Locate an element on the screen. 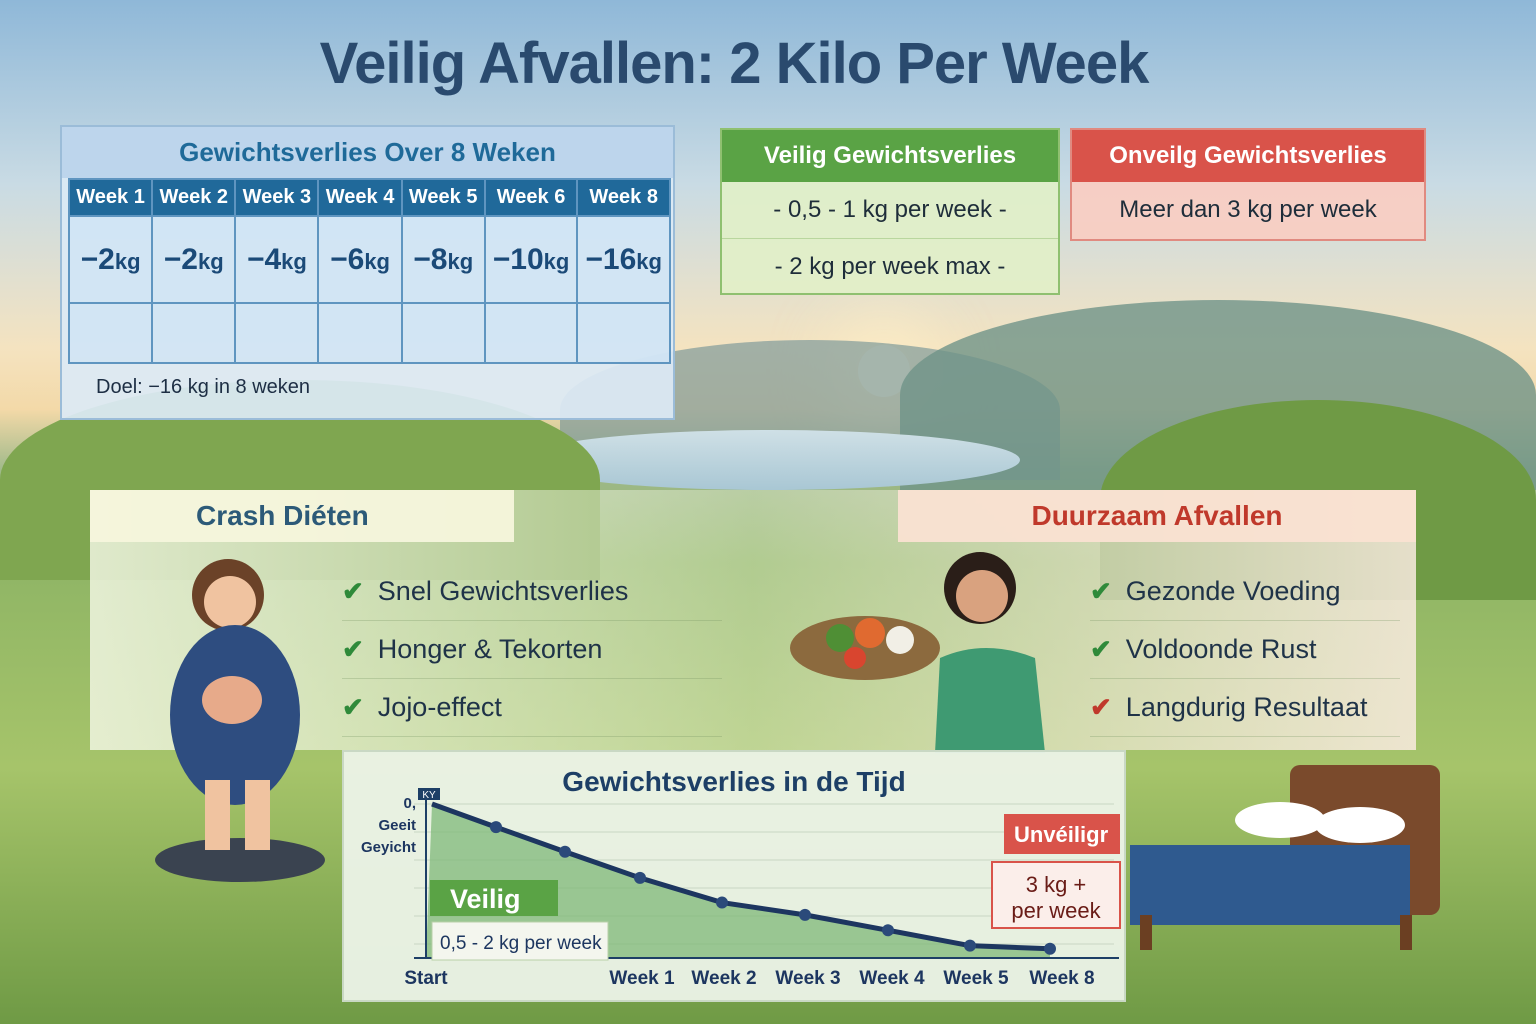 This screenshot has width=1536, height=1024. unsafe-range-box is located at coordinates (1056, 895).